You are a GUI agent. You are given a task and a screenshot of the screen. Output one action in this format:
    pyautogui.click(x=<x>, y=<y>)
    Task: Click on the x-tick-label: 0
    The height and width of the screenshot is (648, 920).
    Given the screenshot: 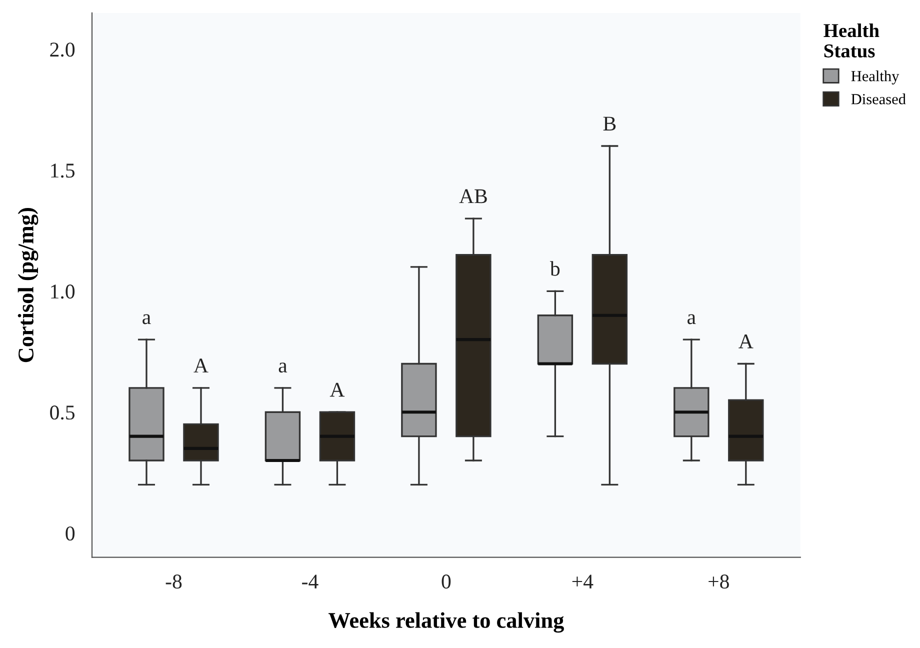 What is the action you would take?
    pyautogui.click(x=446, y=581)
    